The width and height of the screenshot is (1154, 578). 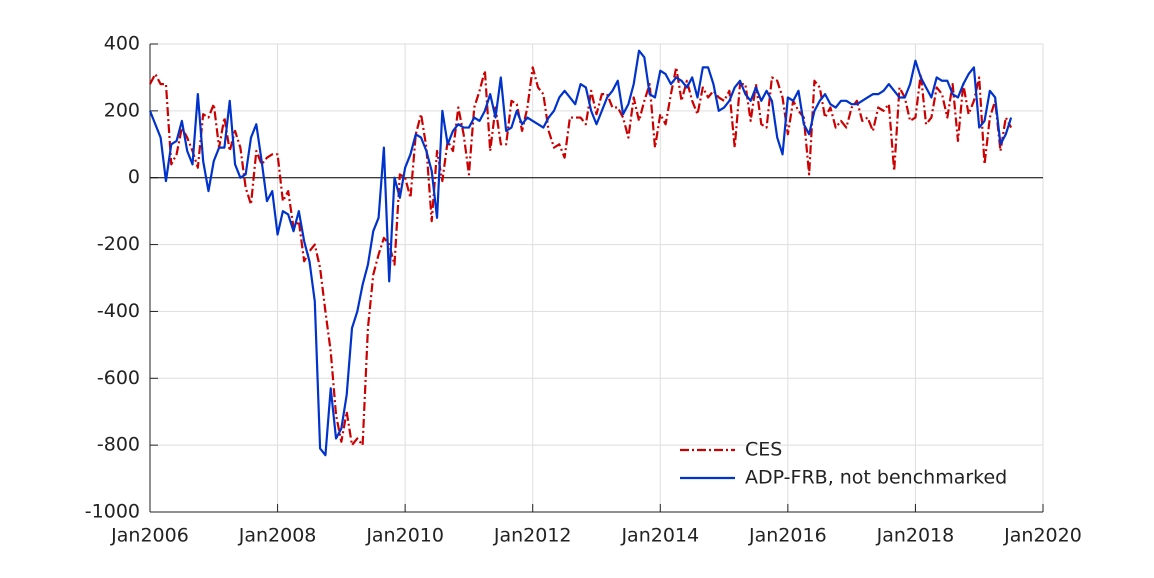 I want to click on x-tick-label: Jan2012, so click(x=532, y=536).